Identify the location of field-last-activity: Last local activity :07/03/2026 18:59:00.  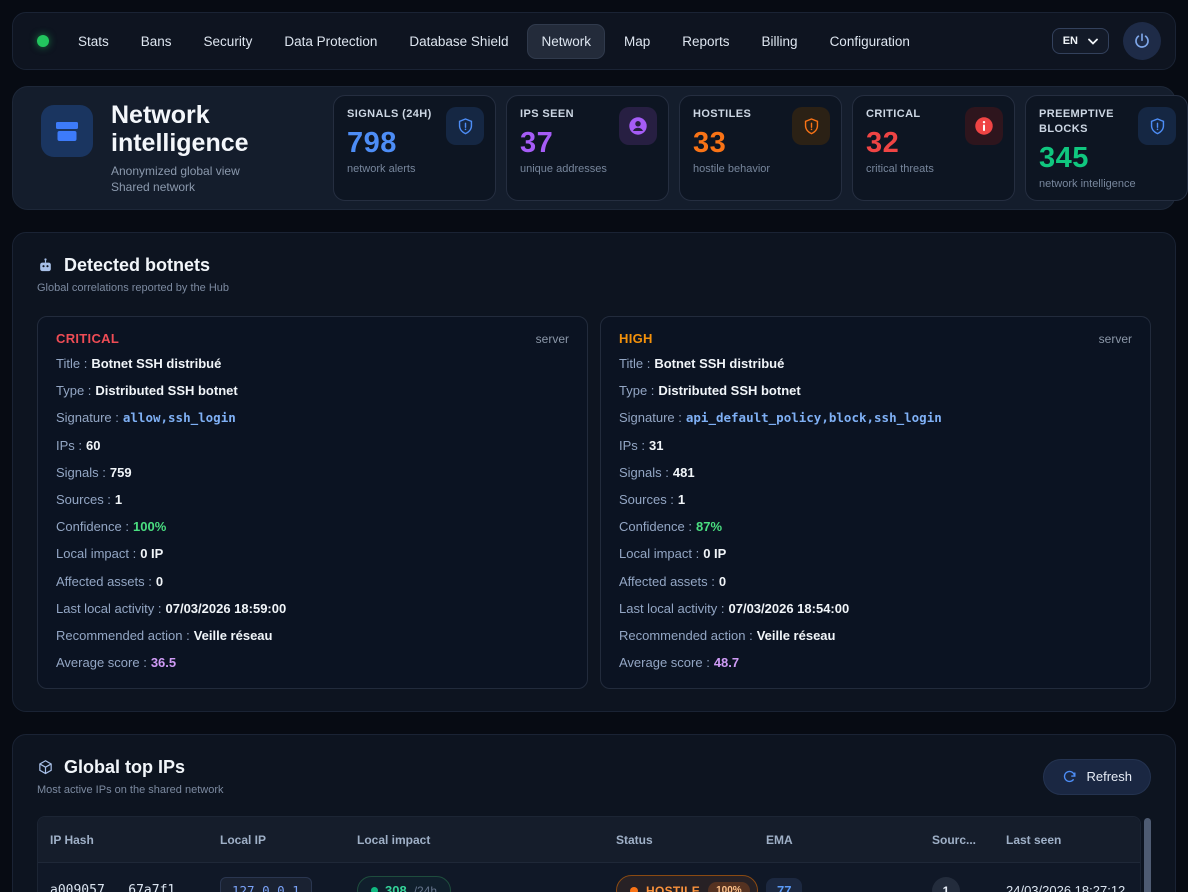
(171, 608).